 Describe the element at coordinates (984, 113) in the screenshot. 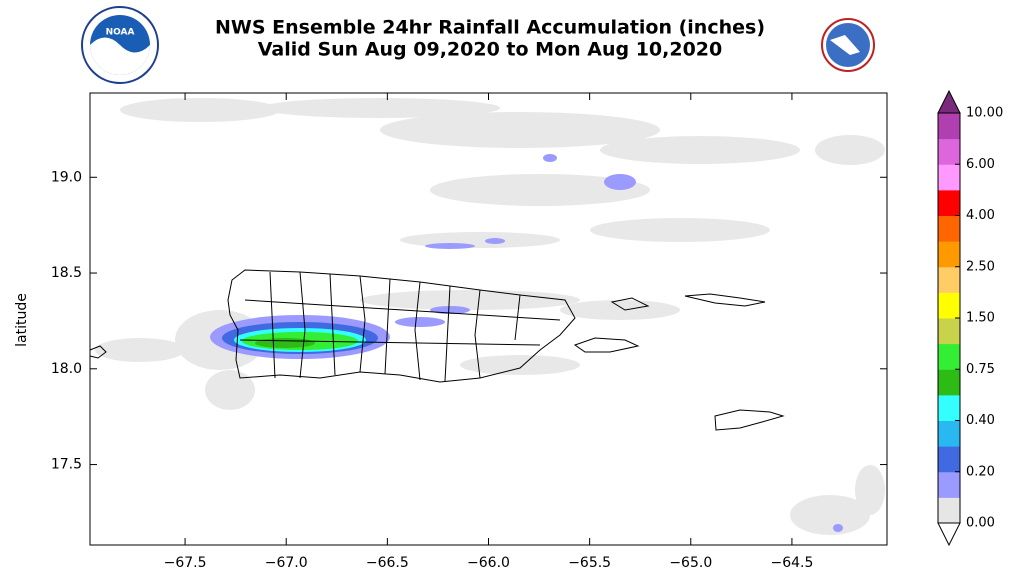

I see `colorbar-label: 10.00` at that location.